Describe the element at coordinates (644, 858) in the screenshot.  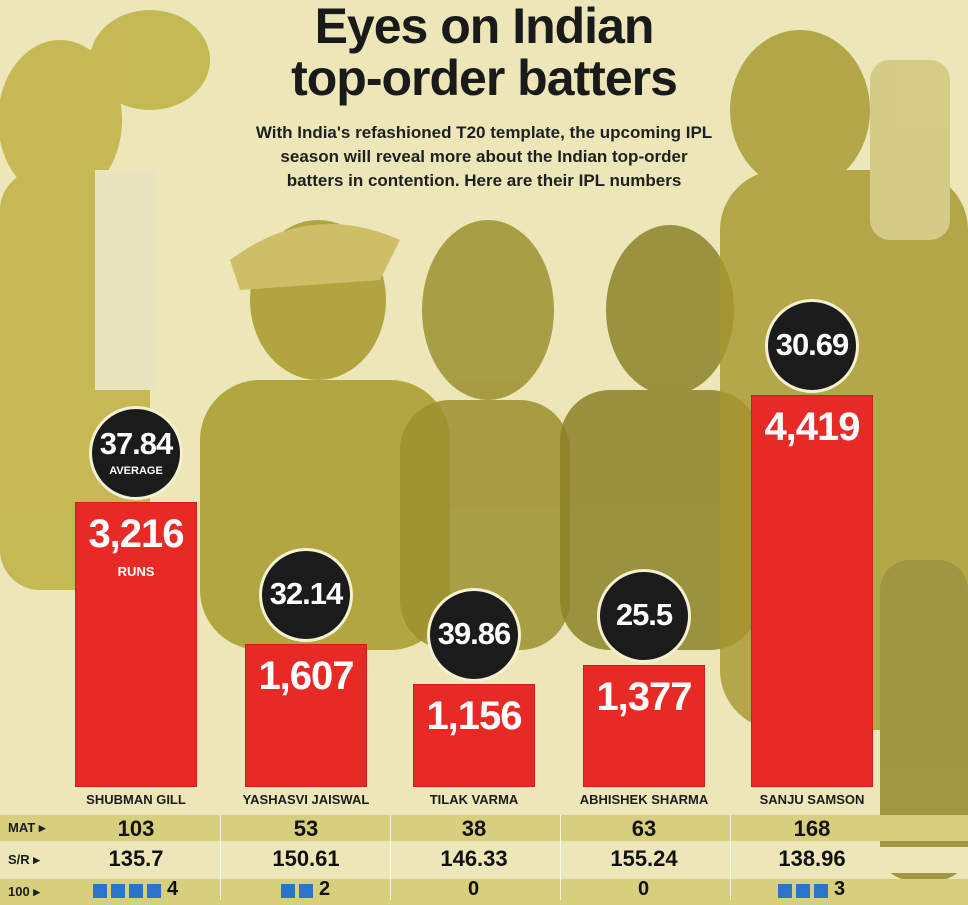
I see `sr-value: 155.24` at that location.